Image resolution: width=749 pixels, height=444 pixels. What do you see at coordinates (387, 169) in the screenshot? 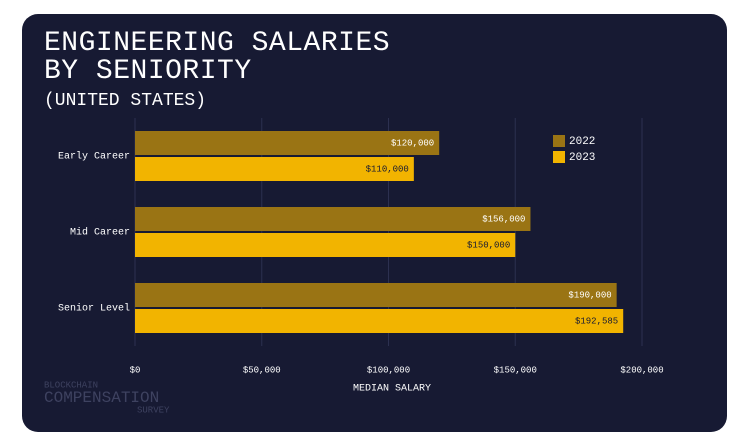
I see `value-label: $110,000` at bounding box center [387, 169].